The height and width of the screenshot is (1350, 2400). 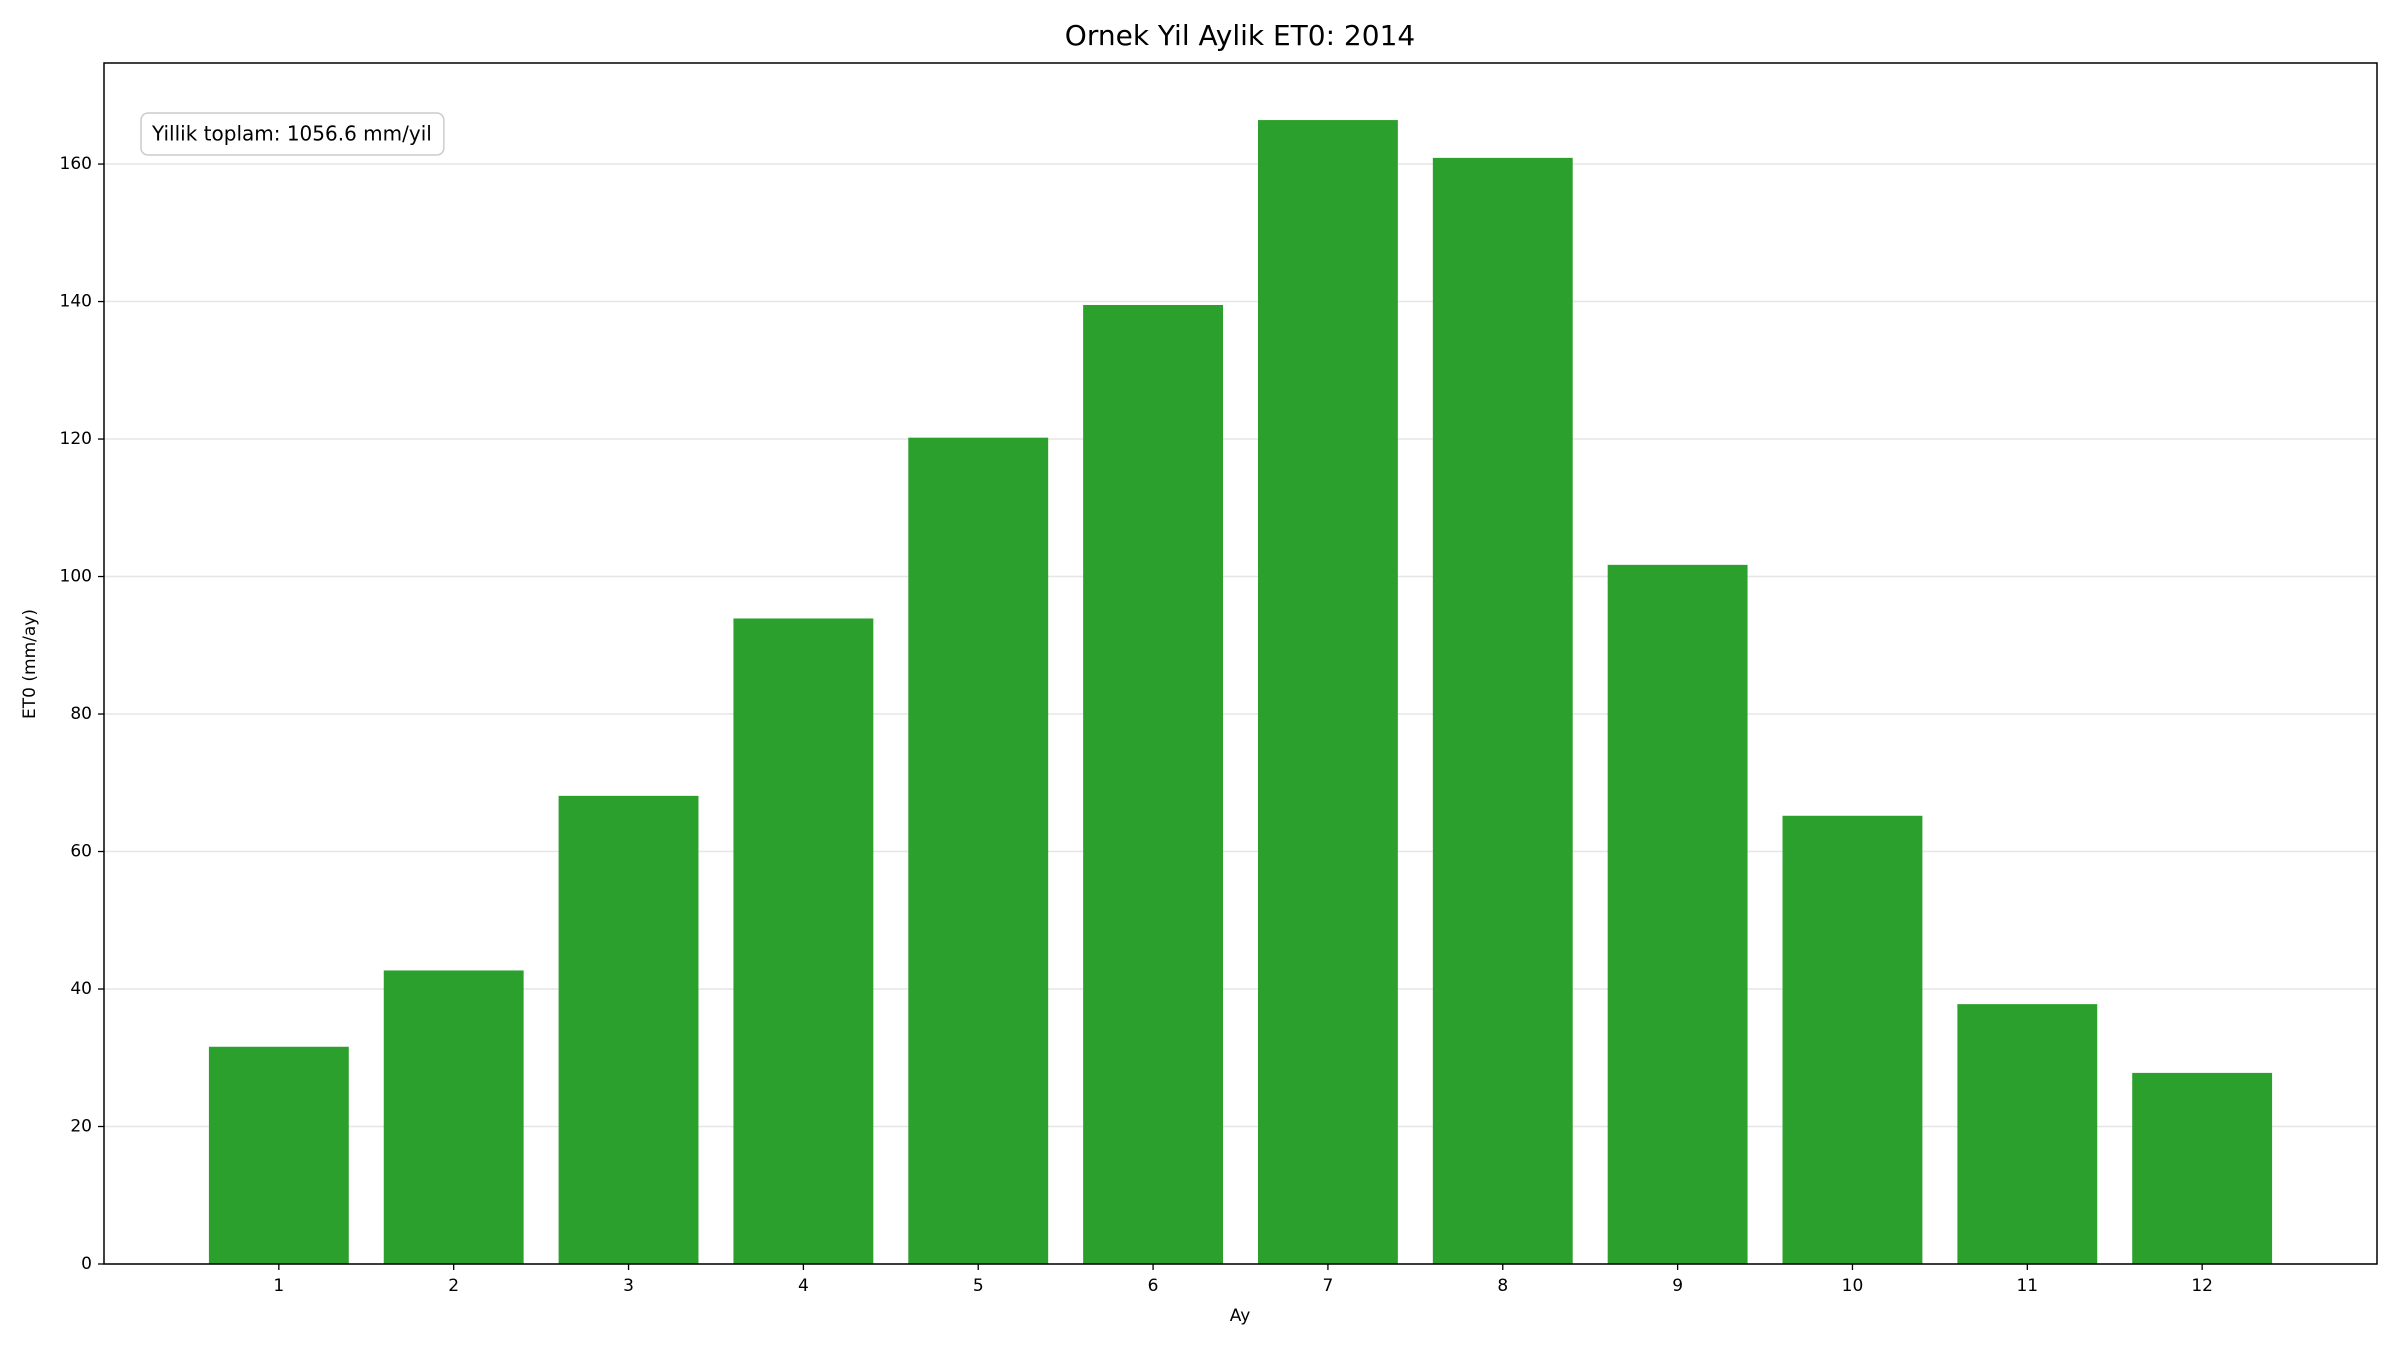 I want to click on x-tick-label: 10, so click(x=1853, y=1286).